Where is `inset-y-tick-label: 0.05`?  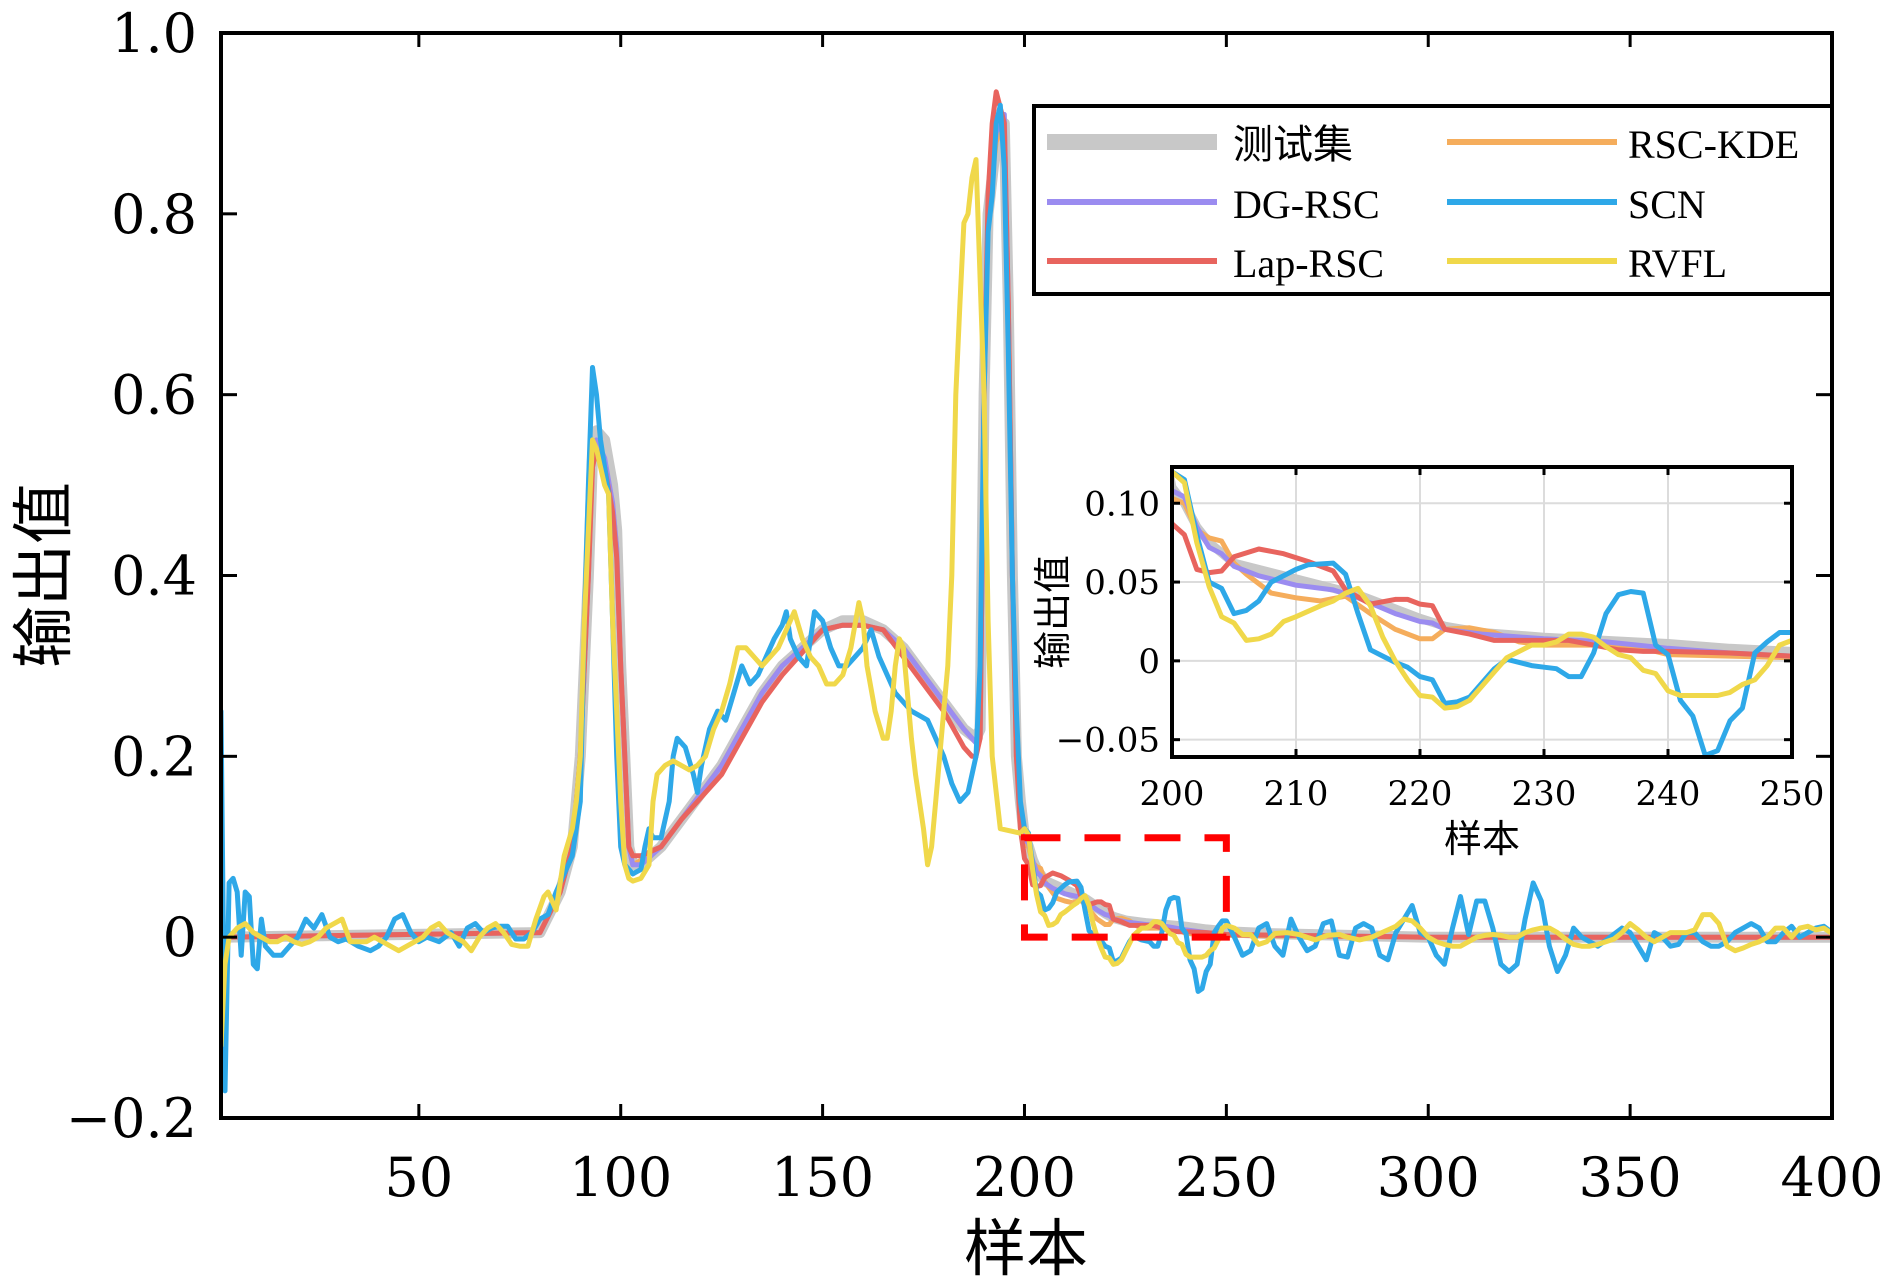
inset-y-tick-label: 0.05 is located at coordinates (1122, 583).